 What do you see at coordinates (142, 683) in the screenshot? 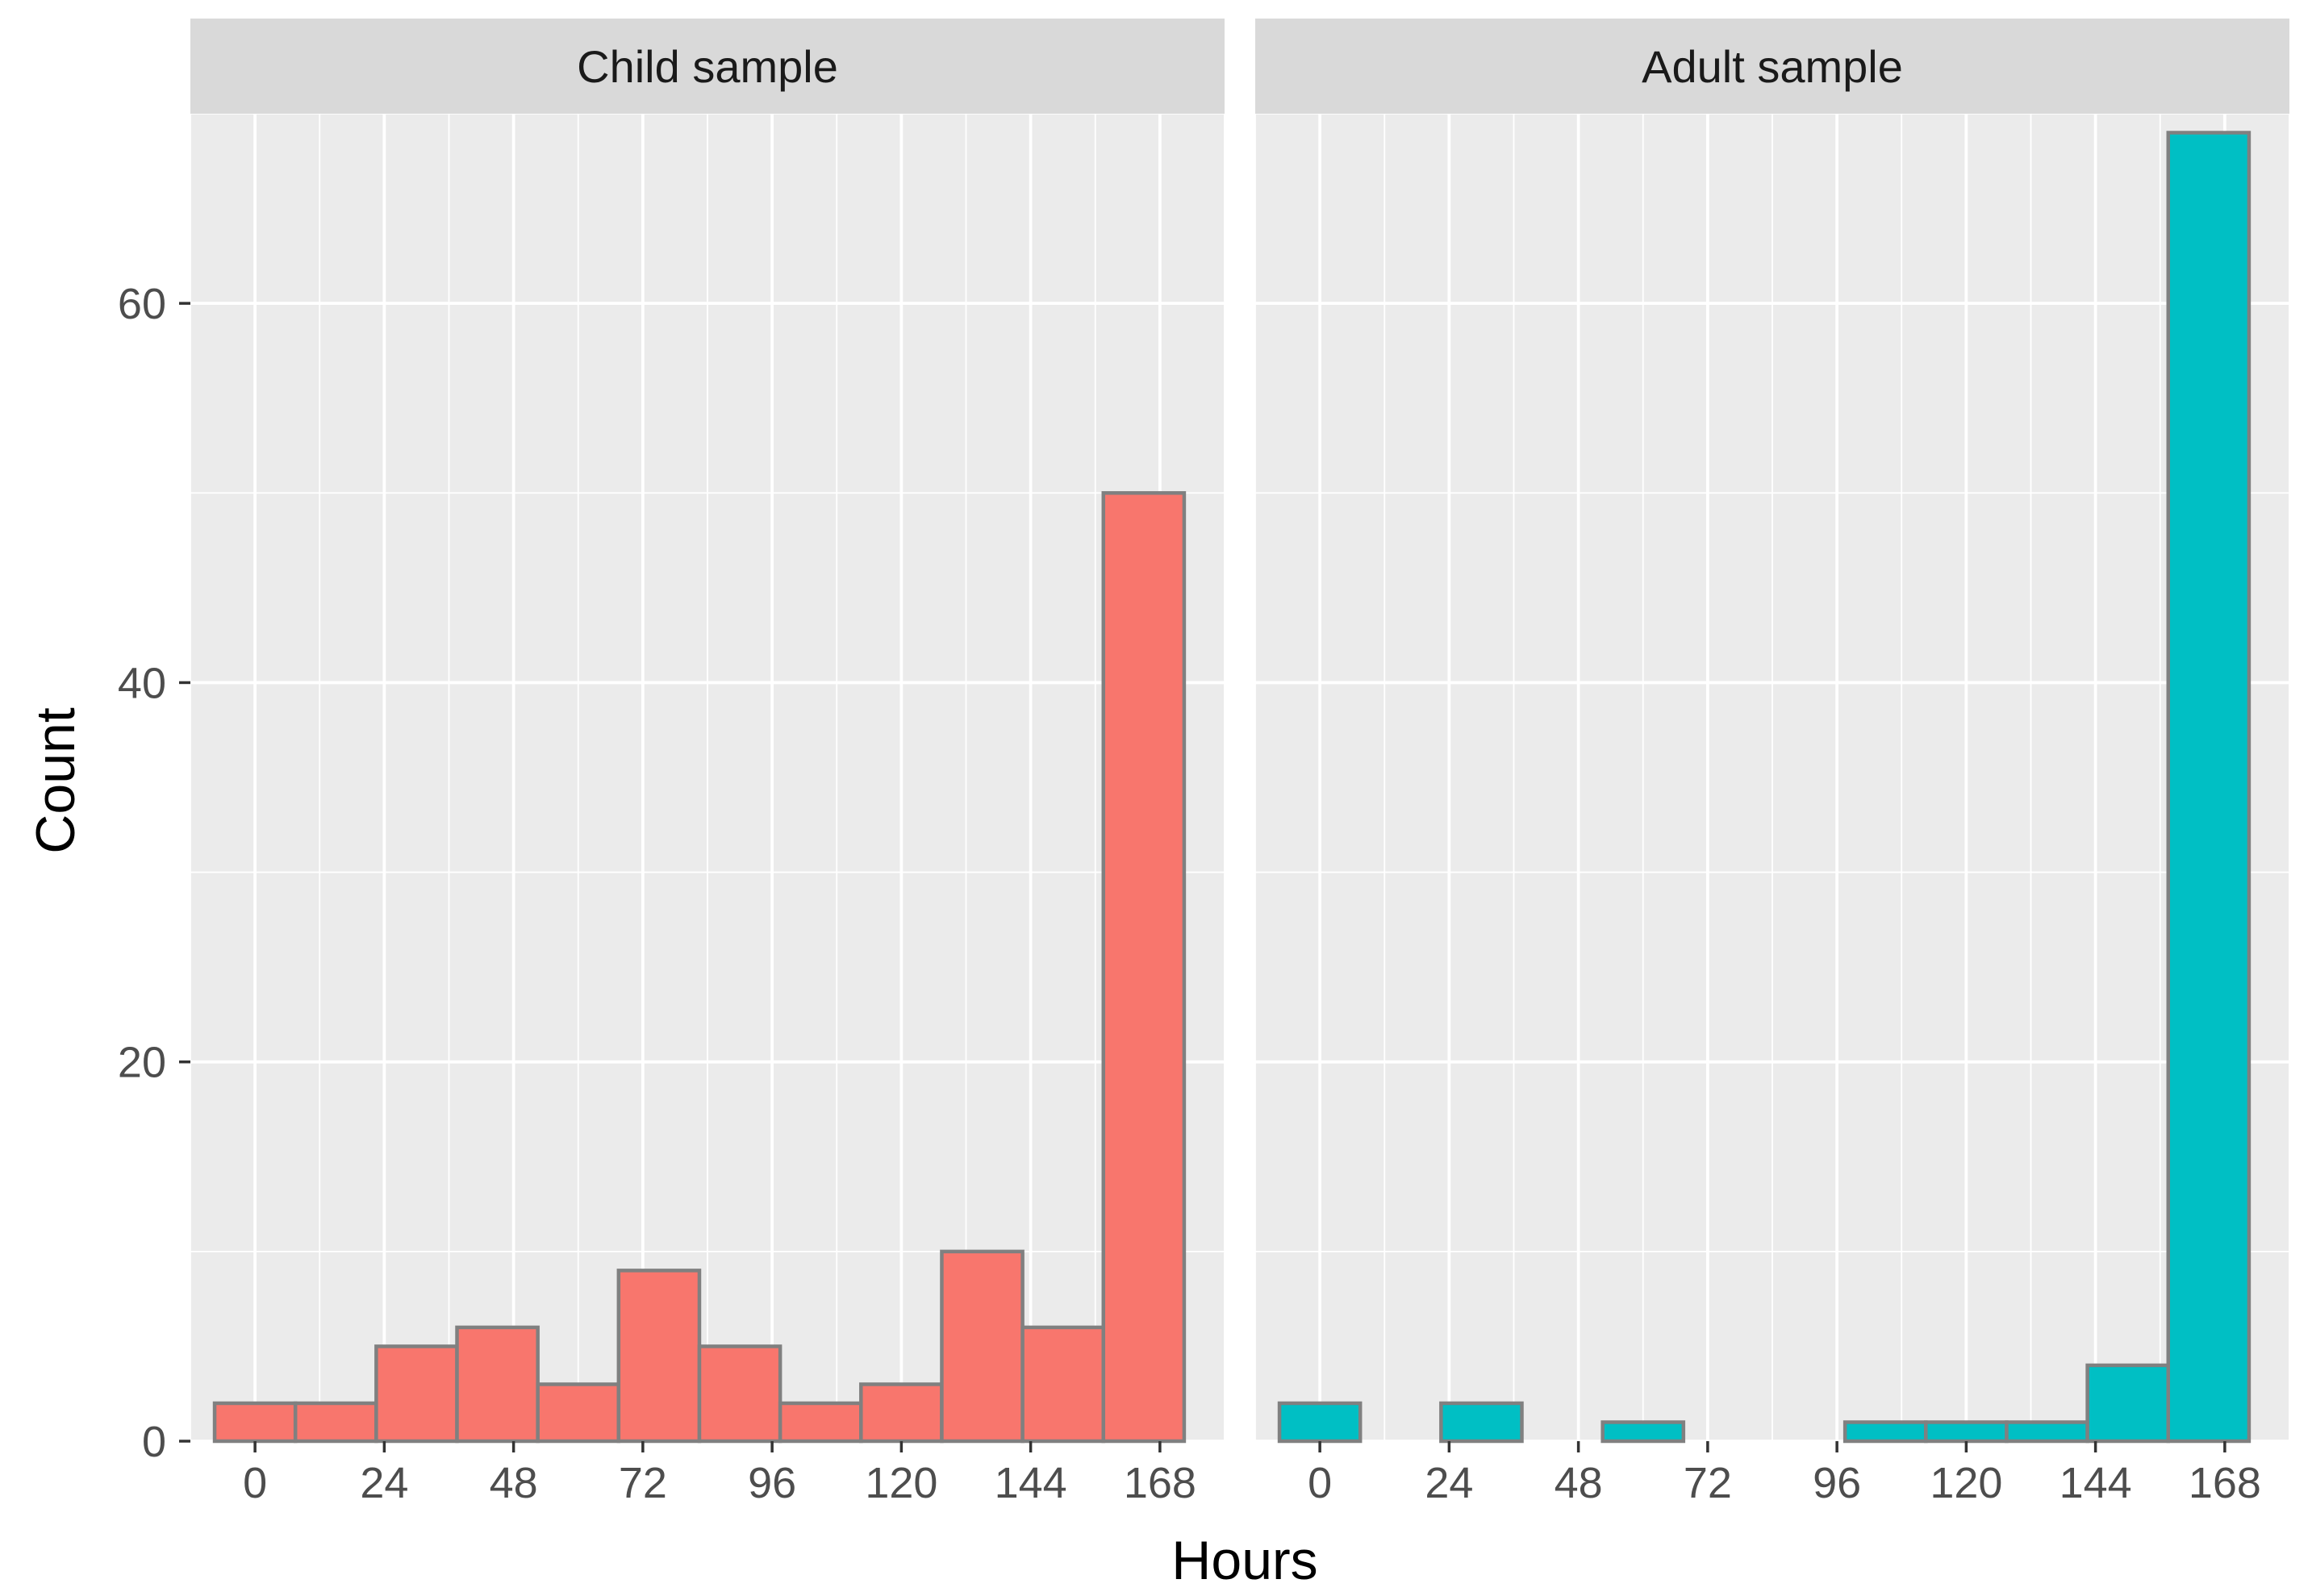
I see `y-tick-label: 40` at bounding box center [142, 683].